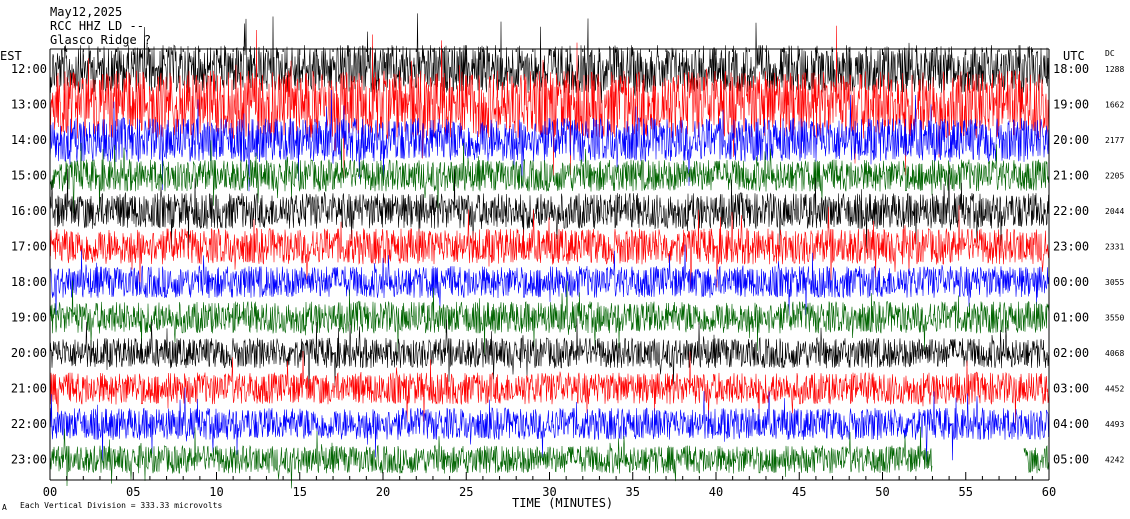  Describe the element at coordinates (29, 140) in the screenshot. I see `left-hour-label: 14:00` at that location.